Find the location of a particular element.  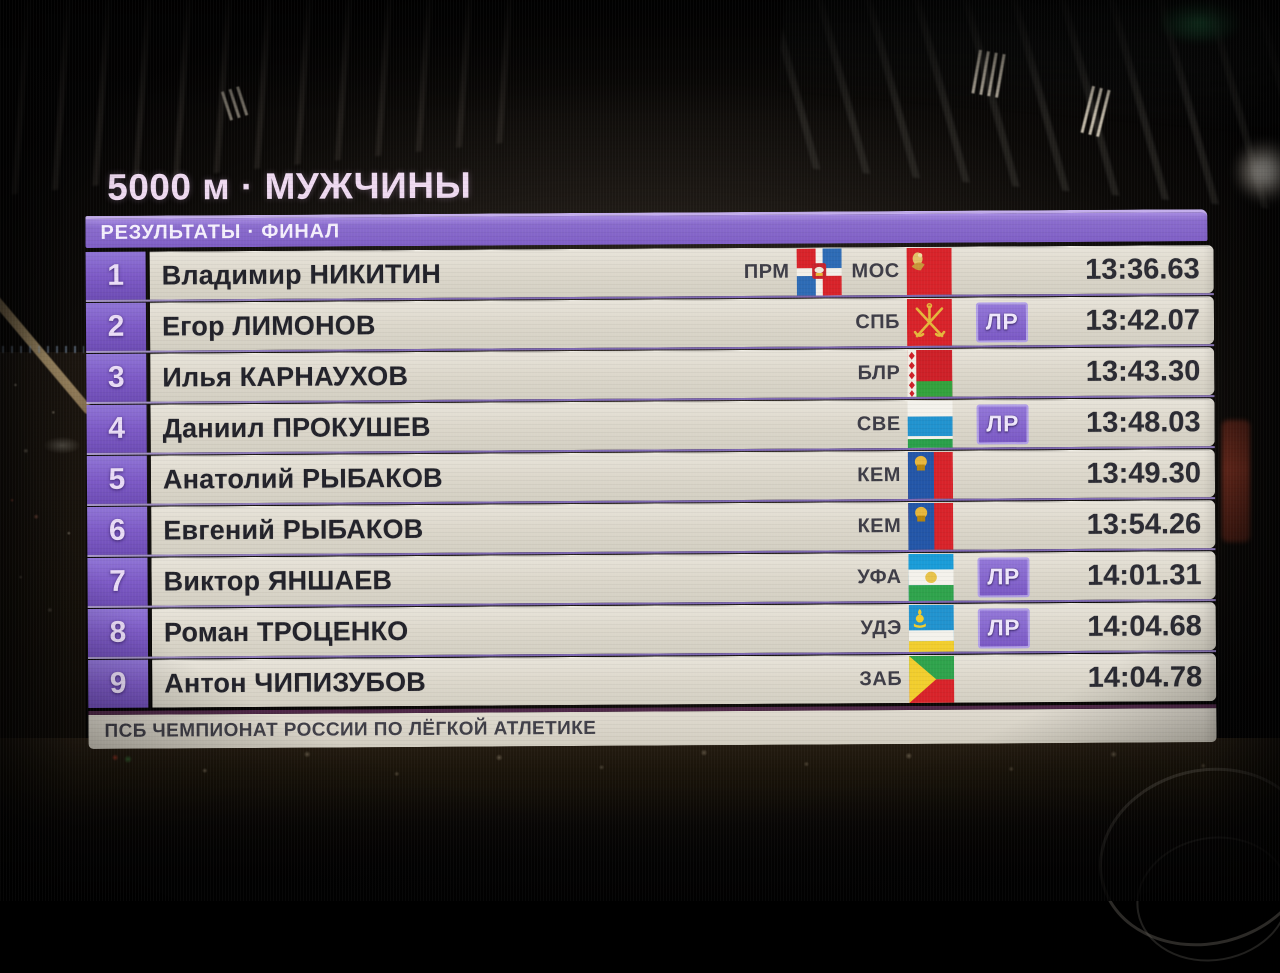

athlete-name: Егор ЛИМОНОВ is located at coordinates (268, 326).